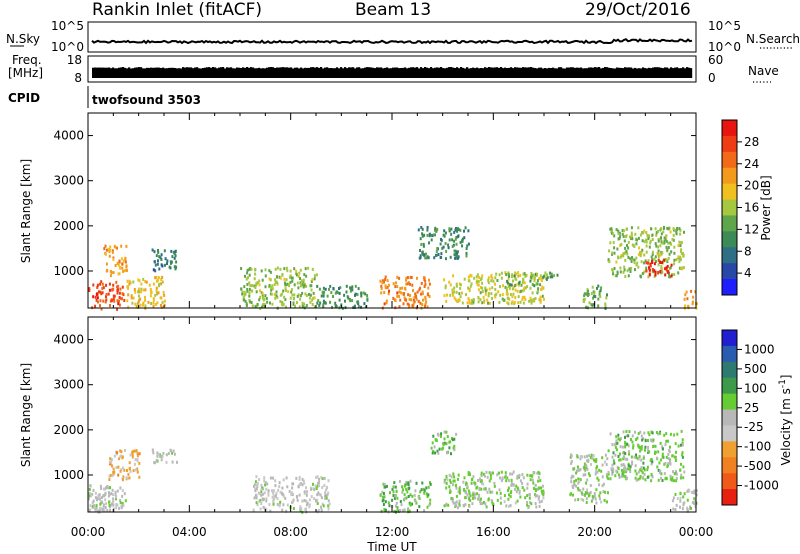 This screenshot has height=554, width=800. What do you see at coordinates (755, 369) in the screenshot?
I see `velocity-cbar-tick-label-1: 500` at bounding box center [755, 369].